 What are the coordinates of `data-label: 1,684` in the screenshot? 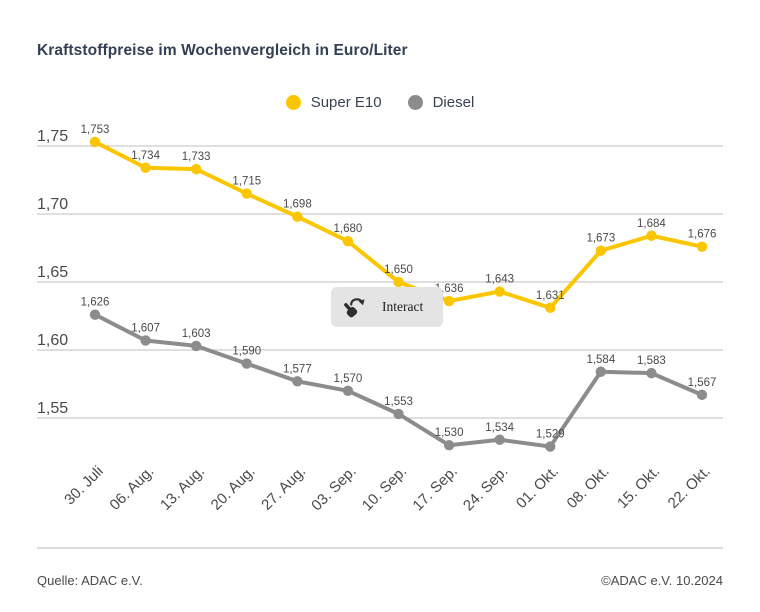 It's located at (651, 224).